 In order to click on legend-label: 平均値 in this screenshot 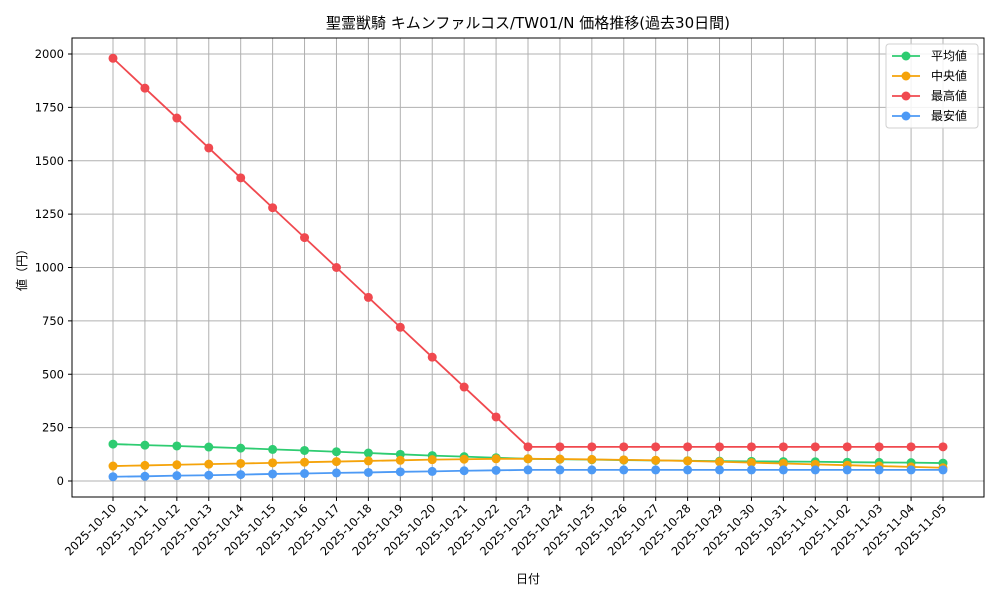, I will do `click(949, 55)`.